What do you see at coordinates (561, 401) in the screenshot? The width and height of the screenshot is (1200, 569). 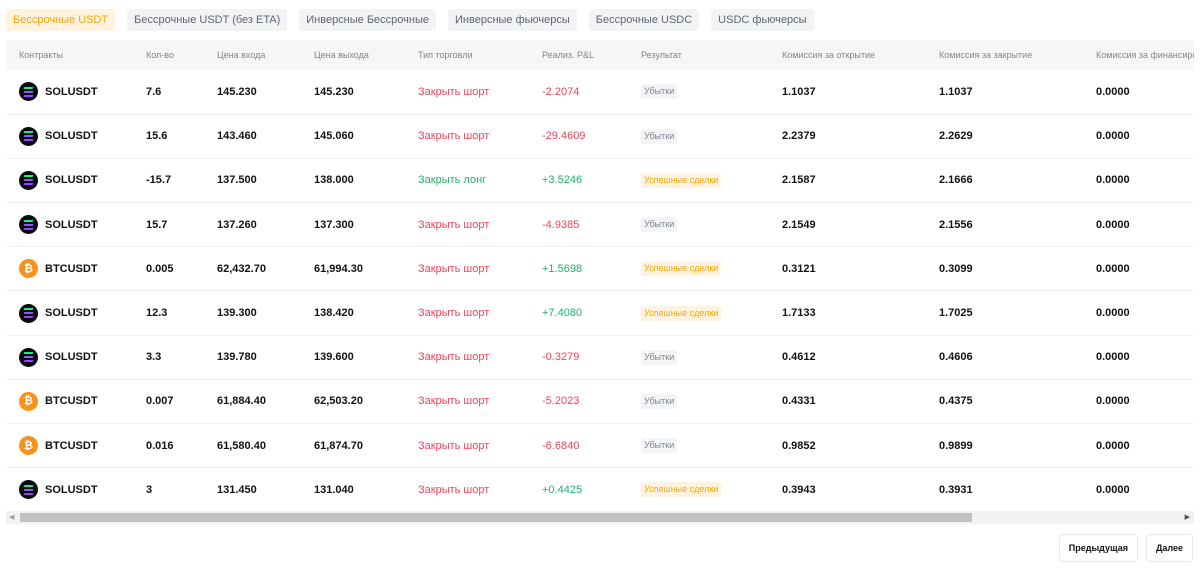 I see `cell-realized-pnl: -5.2023` at bounding box center [561, 401].